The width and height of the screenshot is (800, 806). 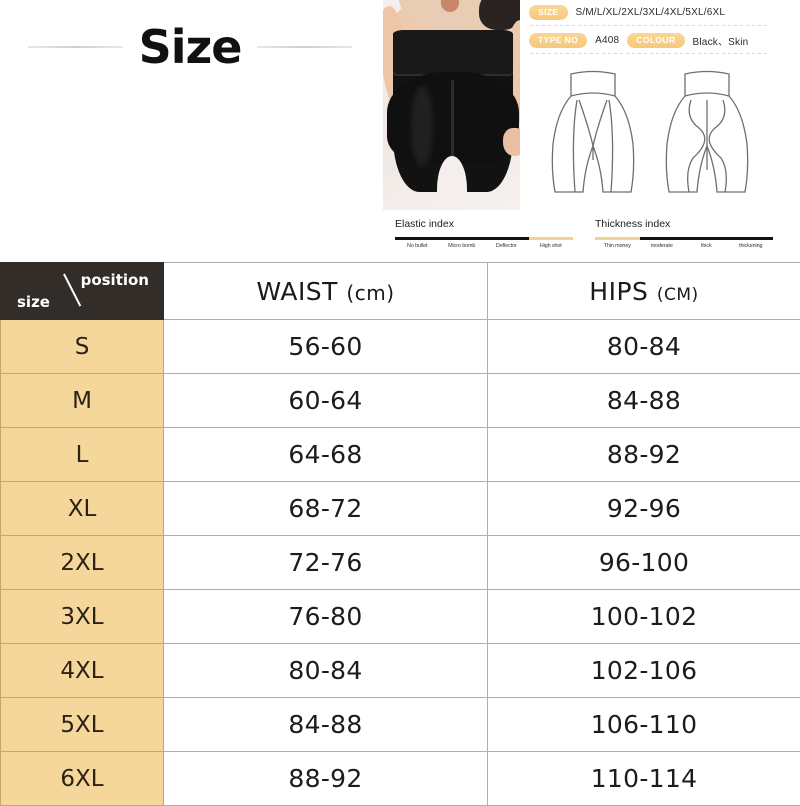 What do you see at coordinates (326, 509) in the screenshot?
I see `row-waist-xl: 68-72` at bounding box center [326, 509].